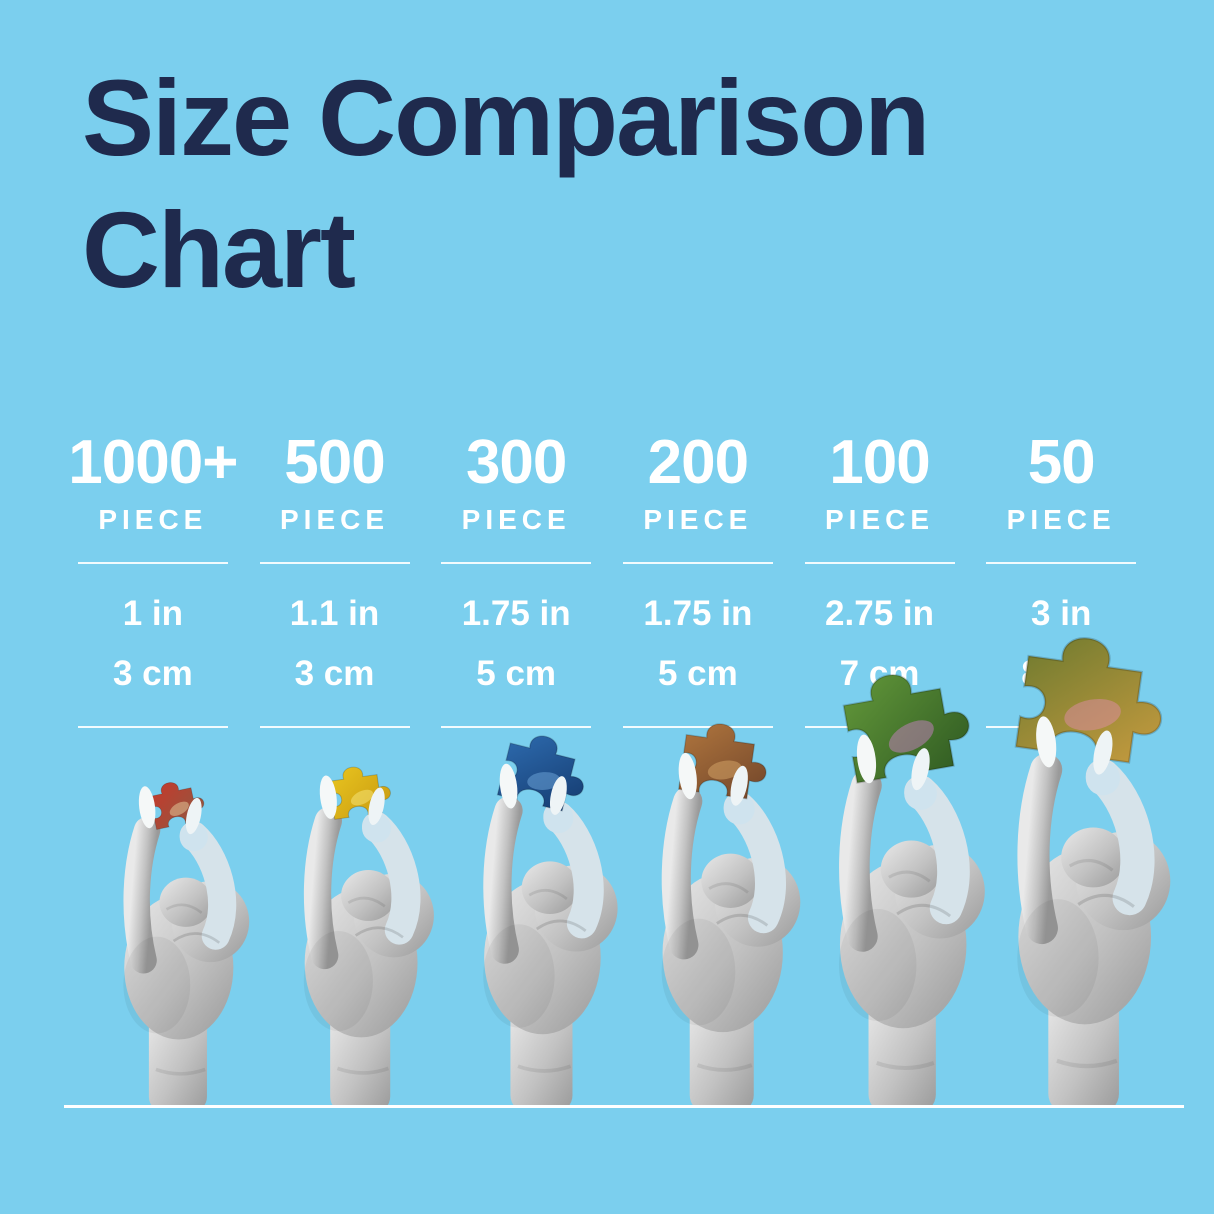 This screenshot has width=1214, height=1214. Describe the element at coordinates (880, 580) in the screenshot. I see `column-100-piece: 100 PIECE 2.75 in 7 cm` at that location.